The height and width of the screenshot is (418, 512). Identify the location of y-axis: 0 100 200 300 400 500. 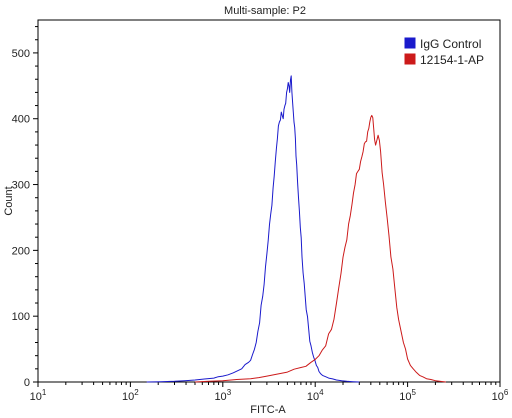
(25, 207).